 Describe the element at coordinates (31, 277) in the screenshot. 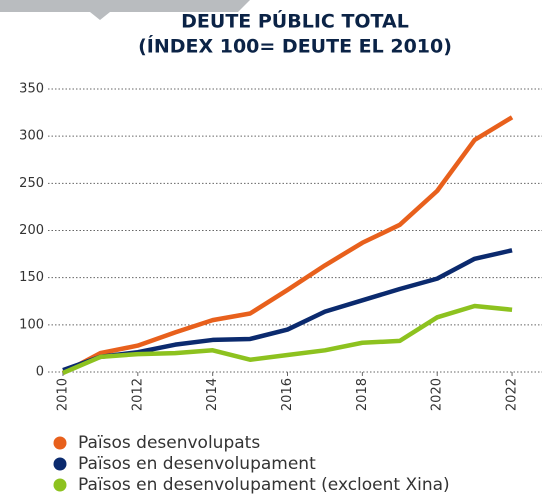

I see `y-tick-label: 150` at that location.